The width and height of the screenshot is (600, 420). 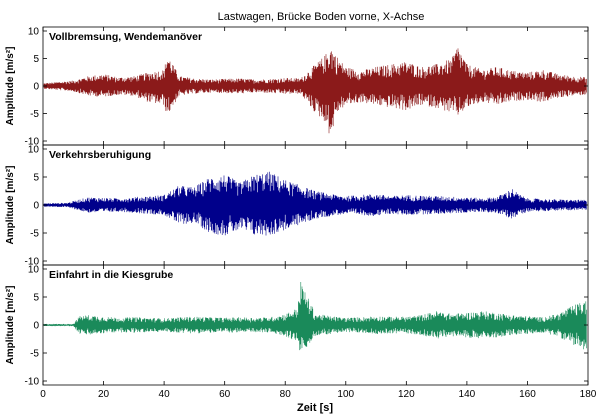 I want to click on x-tick-label: 40, so click(x=165, y=394).